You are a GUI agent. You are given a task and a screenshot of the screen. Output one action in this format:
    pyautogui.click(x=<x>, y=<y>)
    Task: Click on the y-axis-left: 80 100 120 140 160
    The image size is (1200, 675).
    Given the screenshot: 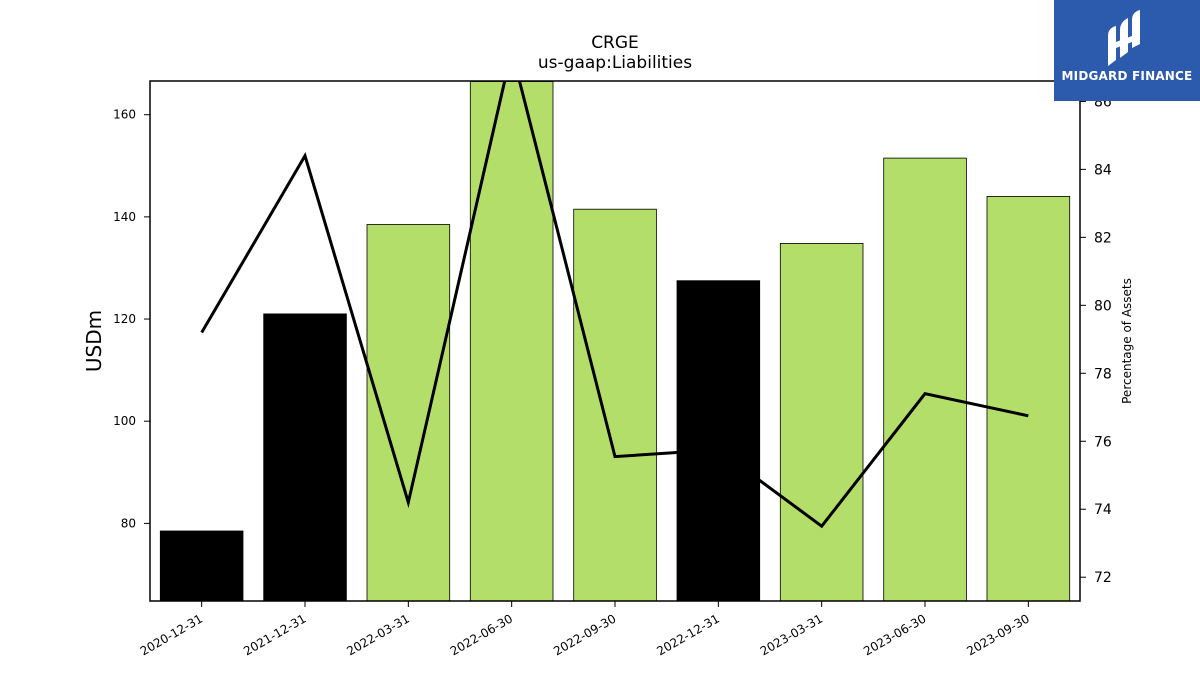 What is the action you would take?
    pyautogui.click(x=131, y=319)
    